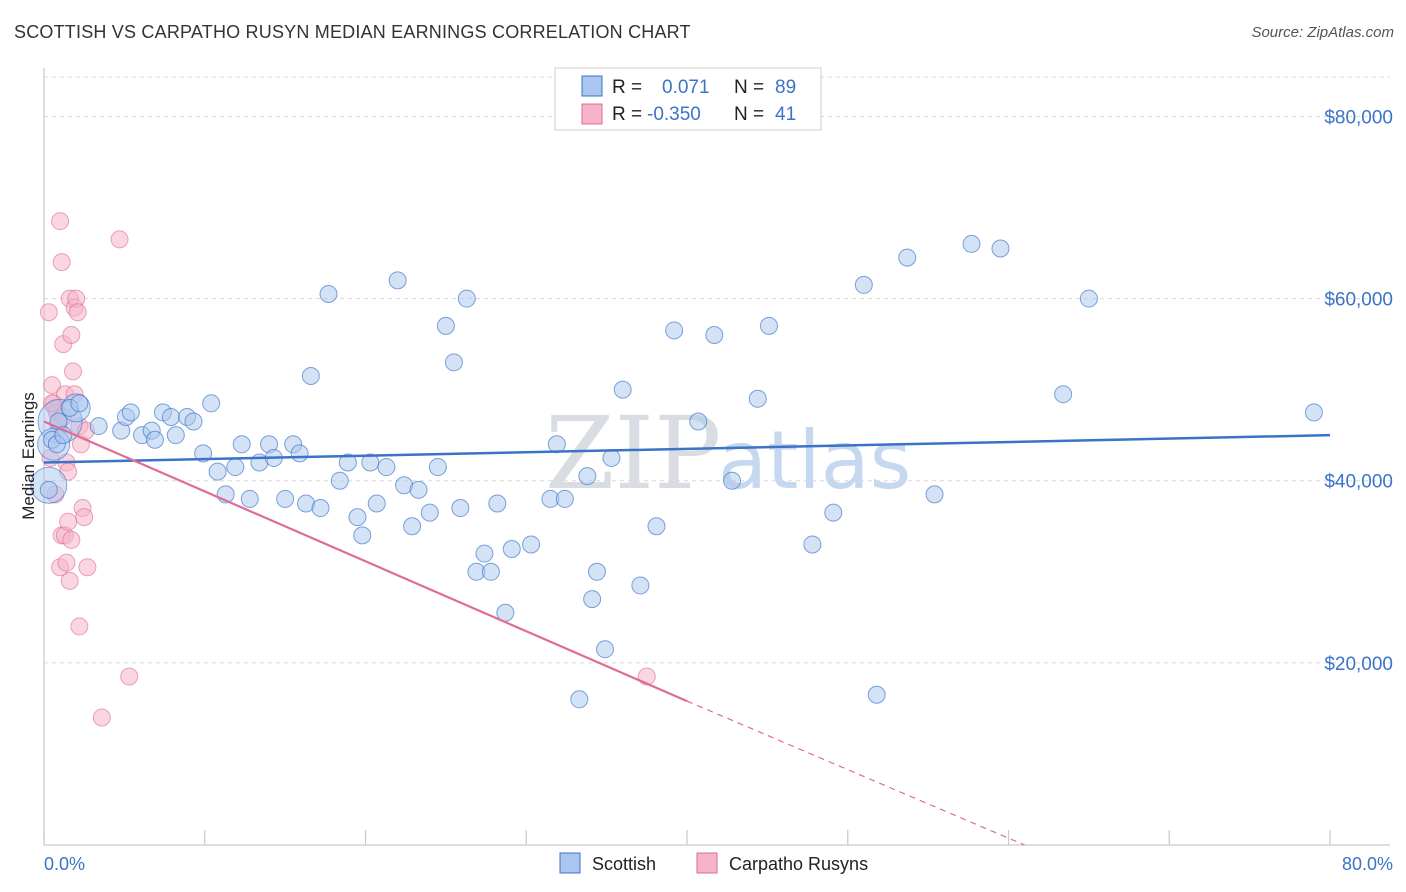 The height and width of the screenshot is (892, 1406). What do you see at coordinates (687, 448) in the screenshot?
I see `scottish-trend-line` at bounding box center [687, 448].